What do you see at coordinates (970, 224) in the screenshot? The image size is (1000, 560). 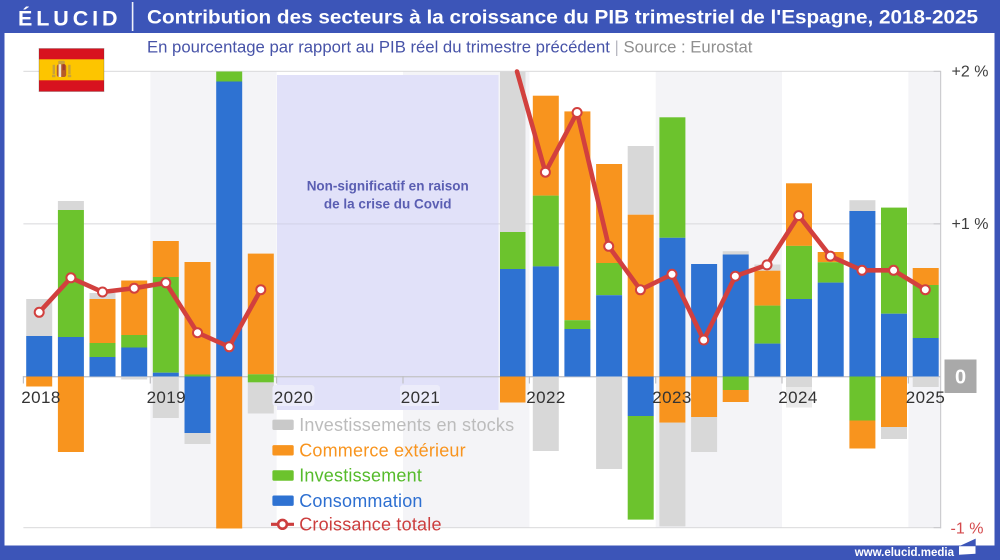 I see `svg-text: +1 %` at bounding box center [970, 224].